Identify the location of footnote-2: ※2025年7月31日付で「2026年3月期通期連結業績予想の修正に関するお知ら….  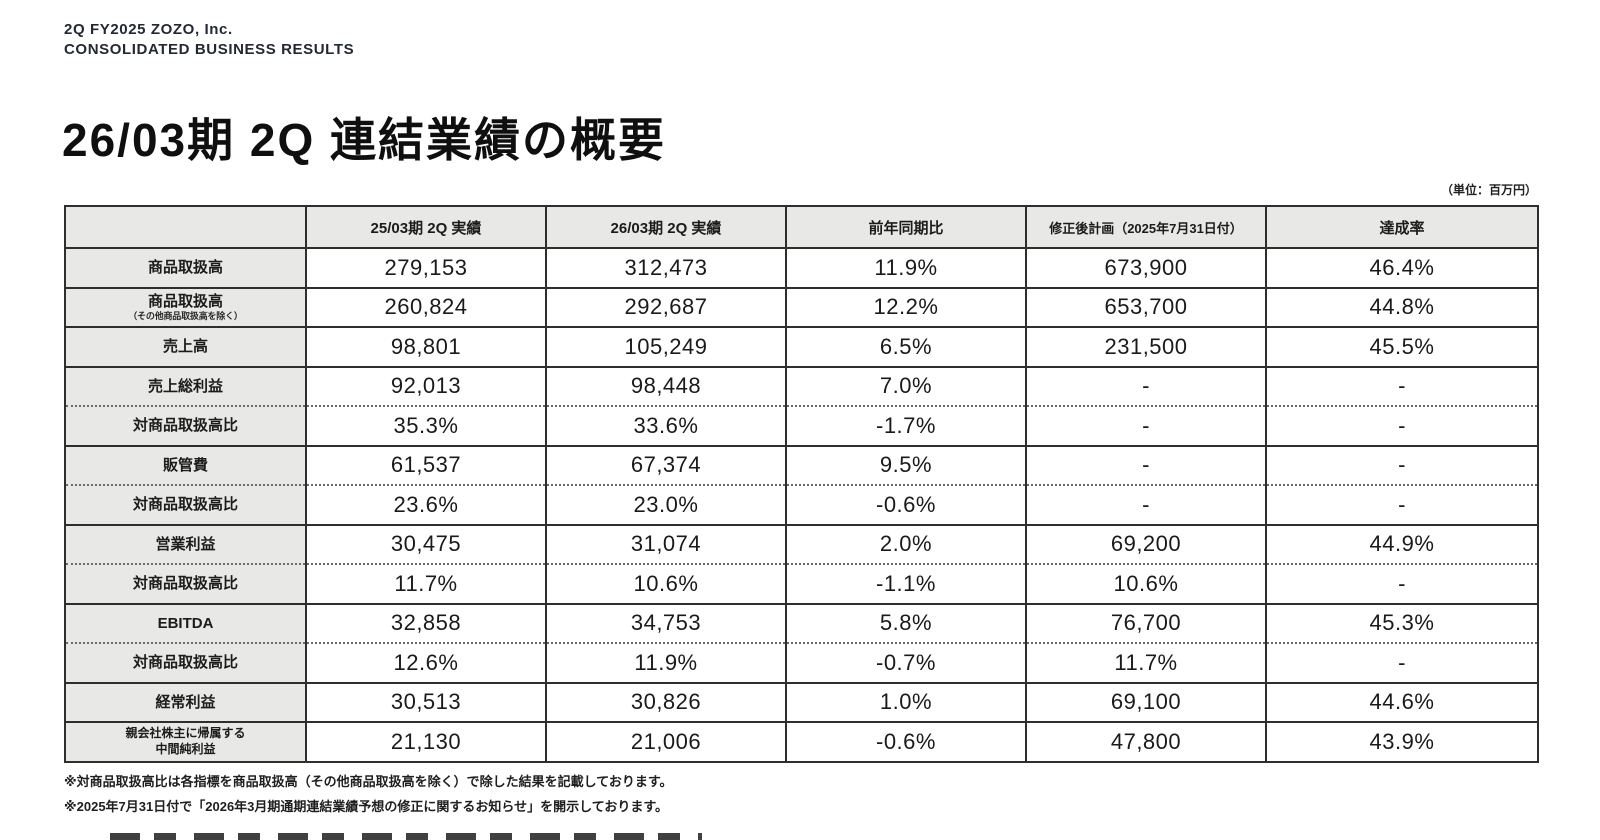
(366, 806).